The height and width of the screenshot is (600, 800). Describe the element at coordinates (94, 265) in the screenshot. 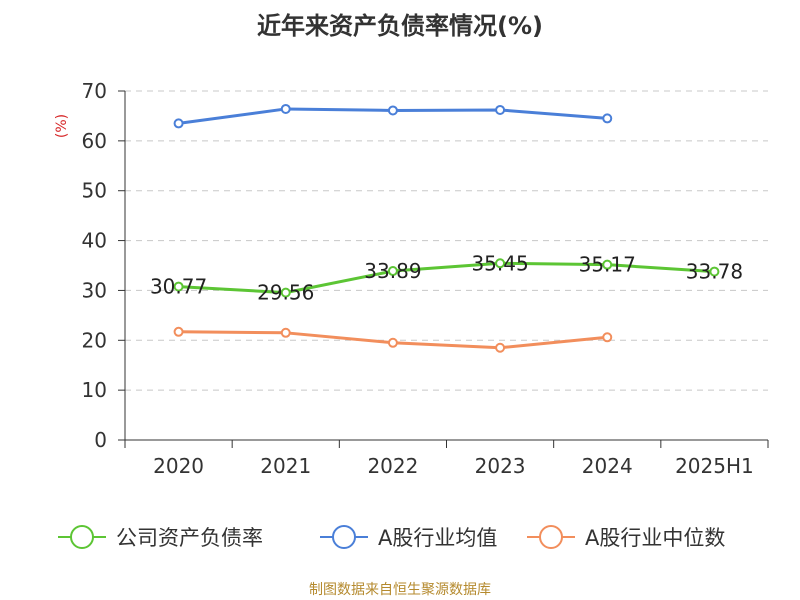

I see `y-tick-labels: 0 10 20 30 40 50 60 70` at that location.